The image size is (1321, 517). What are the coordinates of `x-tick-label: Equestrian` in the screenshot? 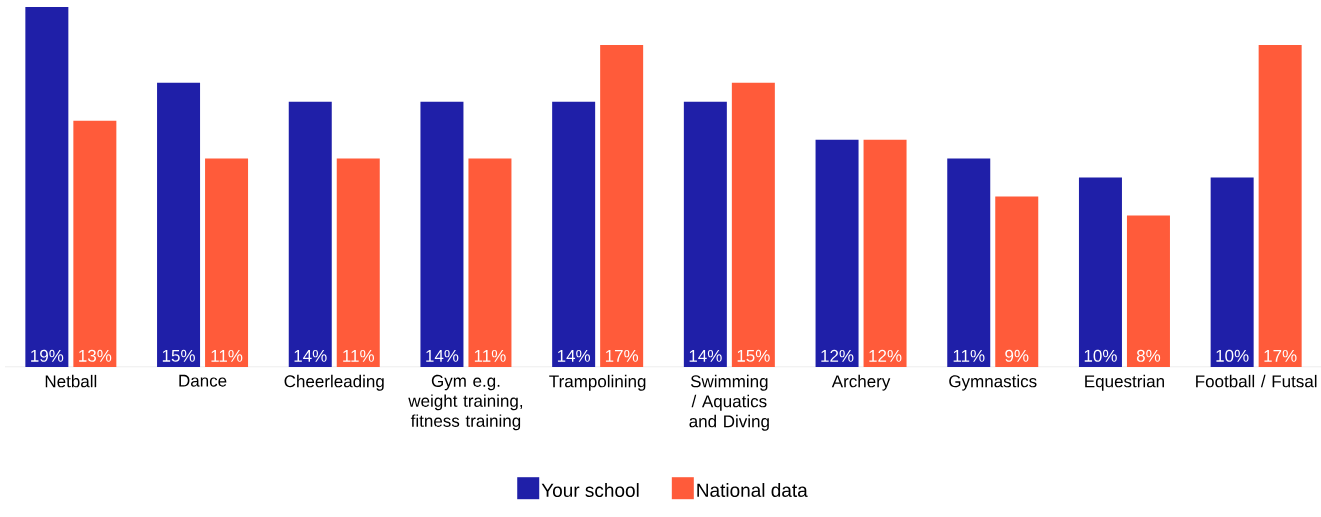 It's located at (1124, 382).